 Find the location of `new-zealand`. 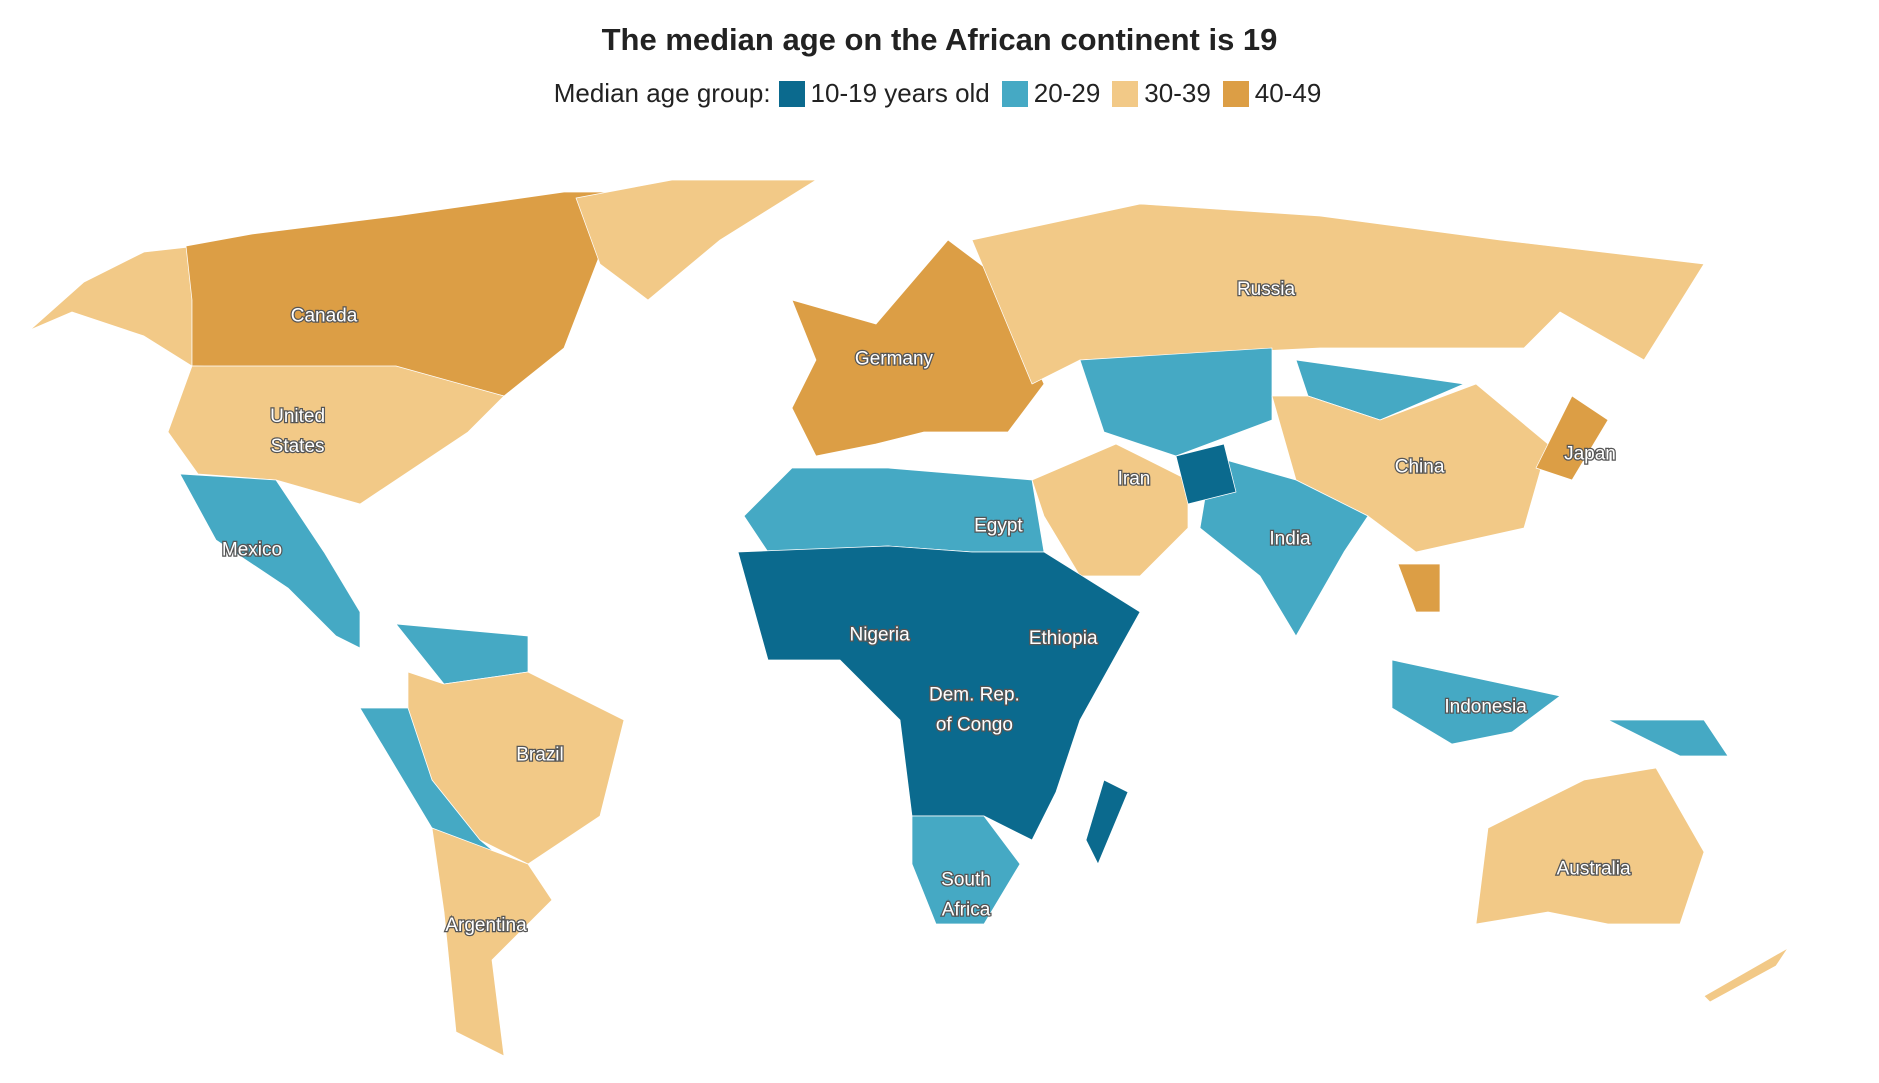

new-zealand is located at coordinates (1746, 975).